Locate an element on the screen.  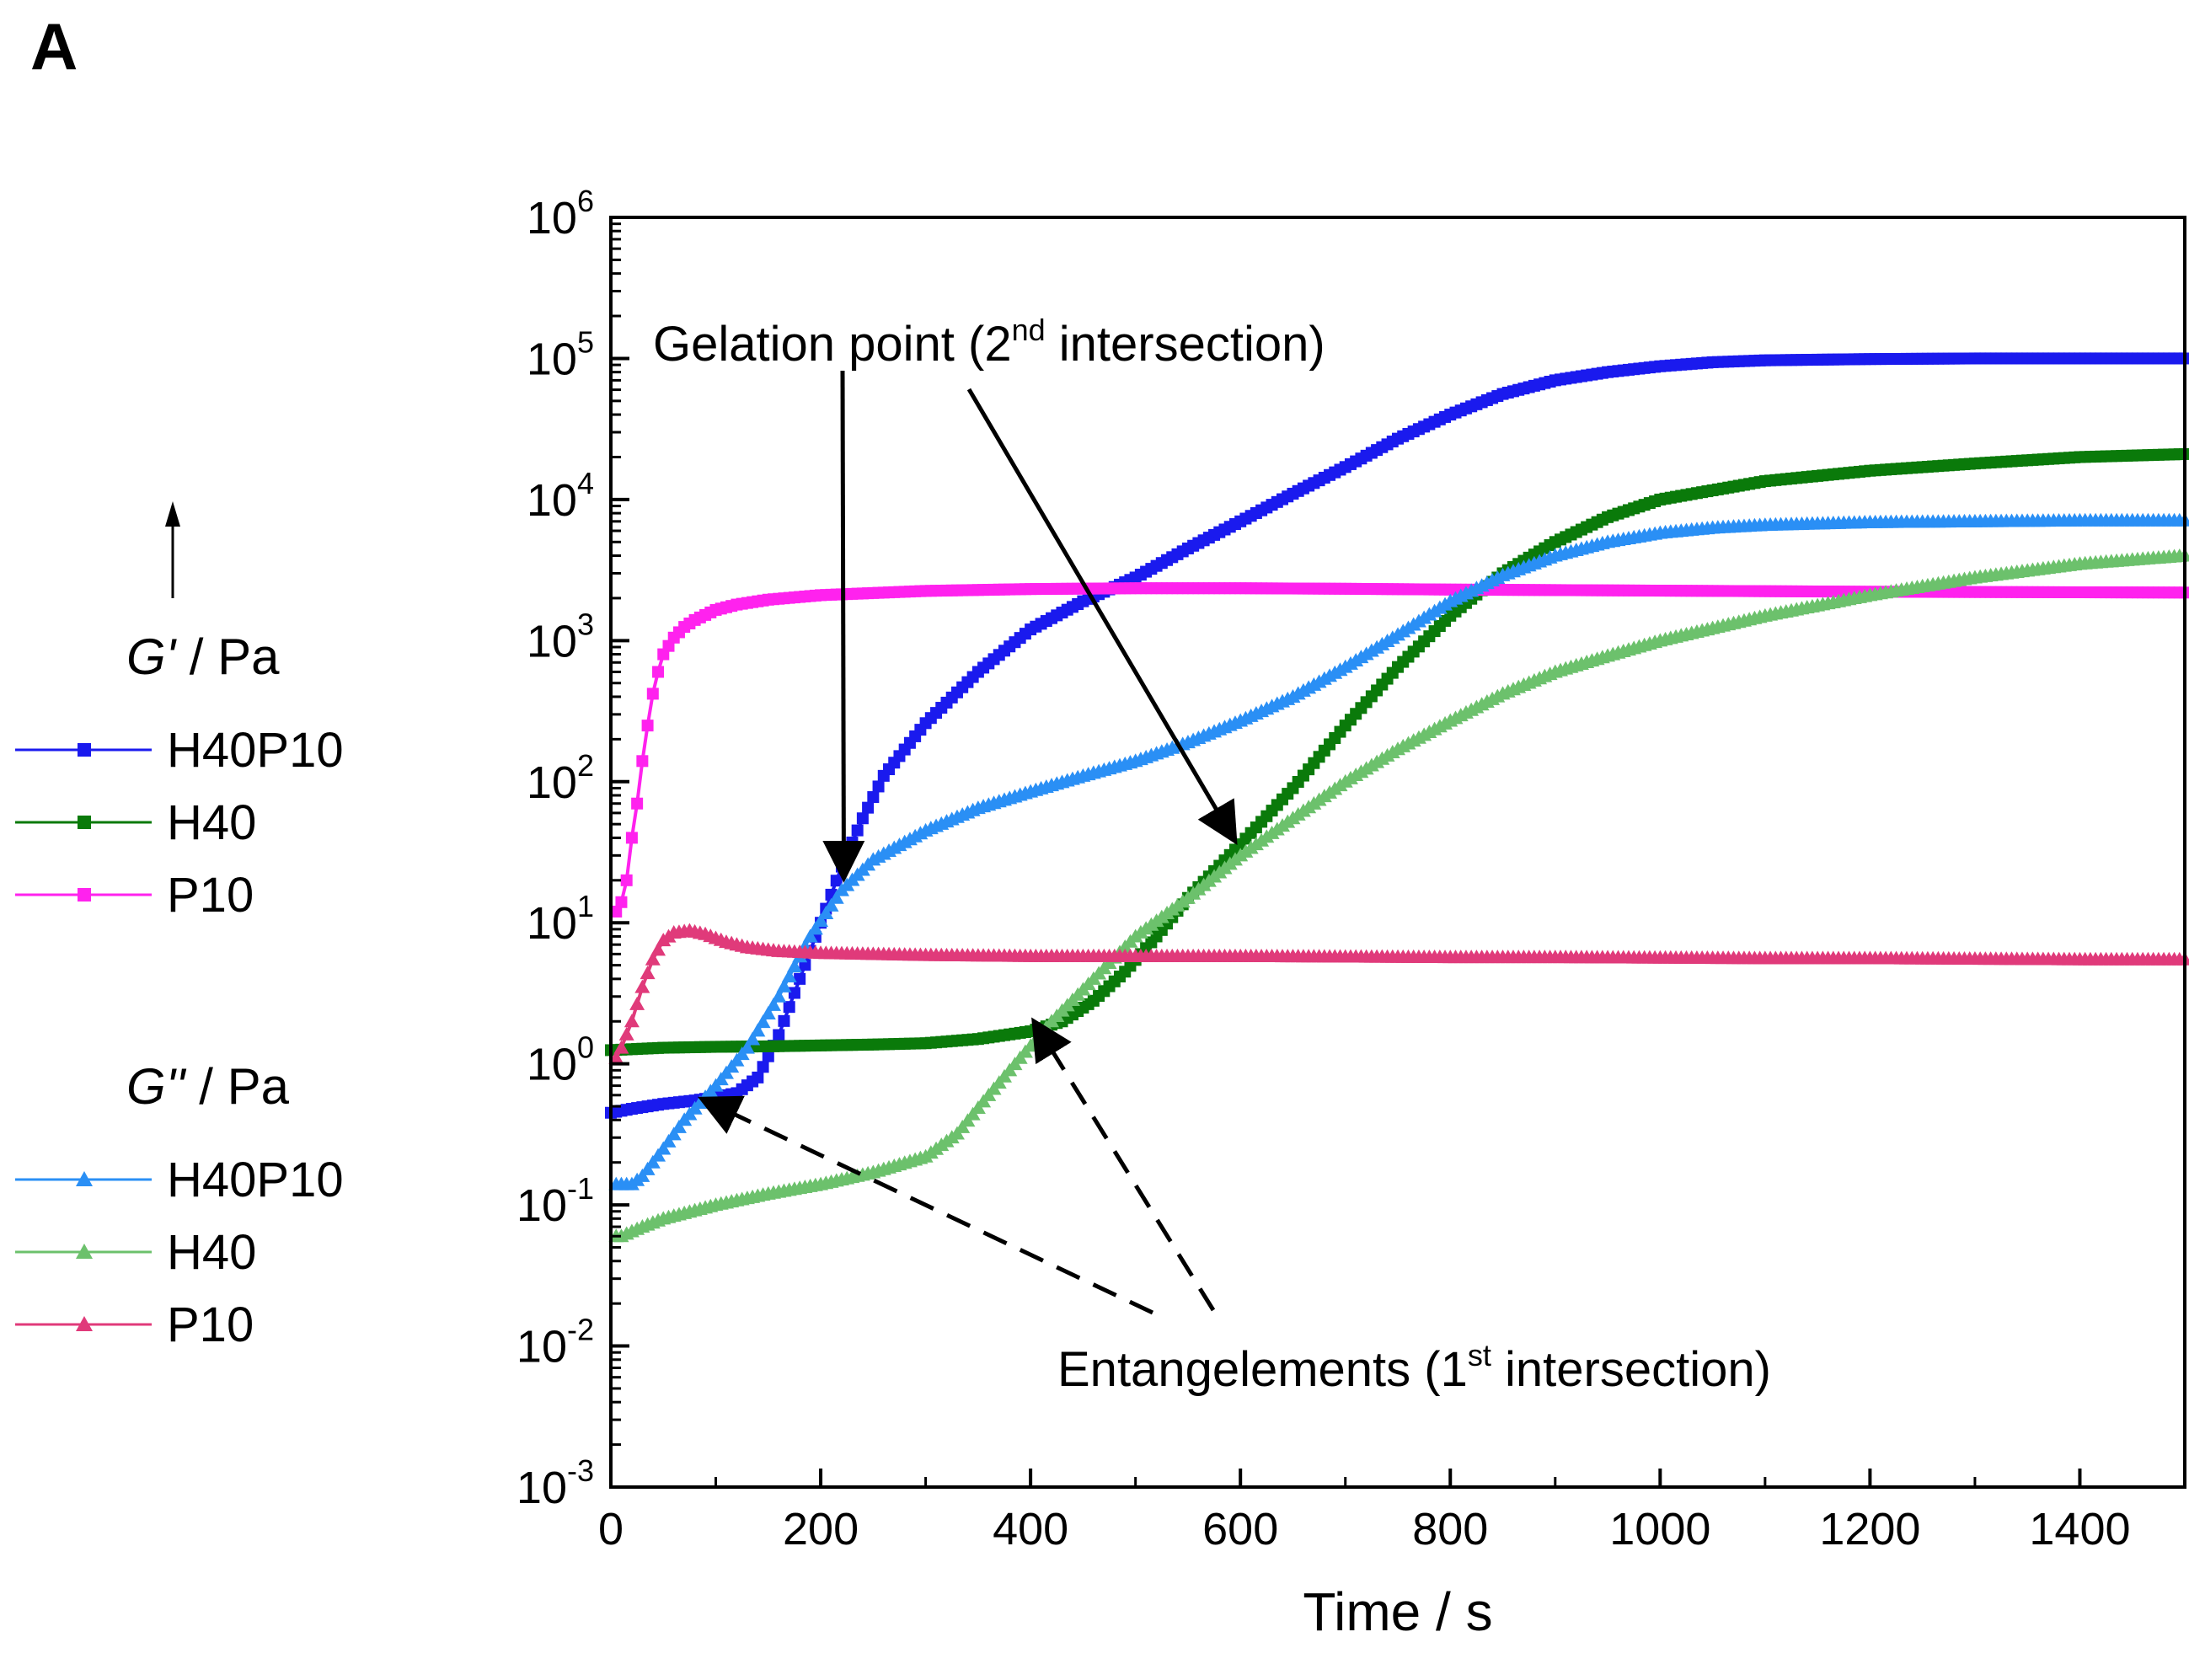
y-tick-label: 10⁻³ is located at coordinates (555, 1483).